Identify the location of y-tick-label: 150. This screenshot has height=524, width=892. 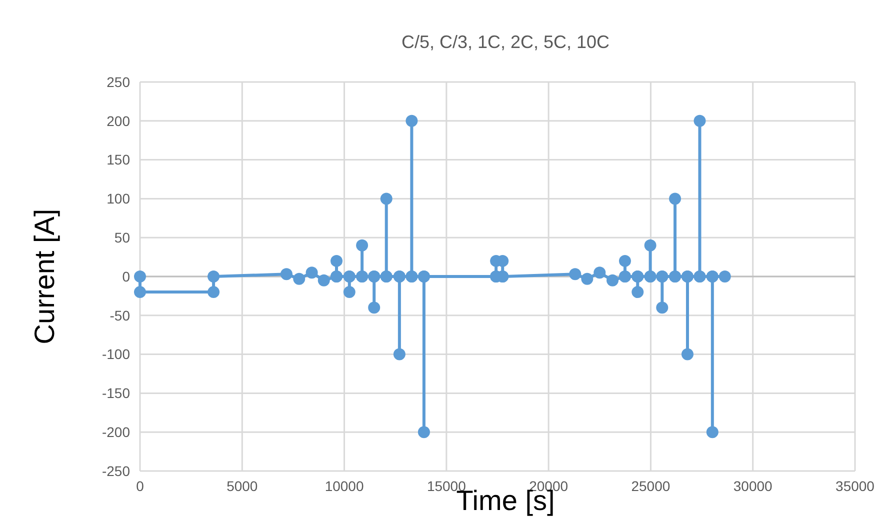
(118, 160).